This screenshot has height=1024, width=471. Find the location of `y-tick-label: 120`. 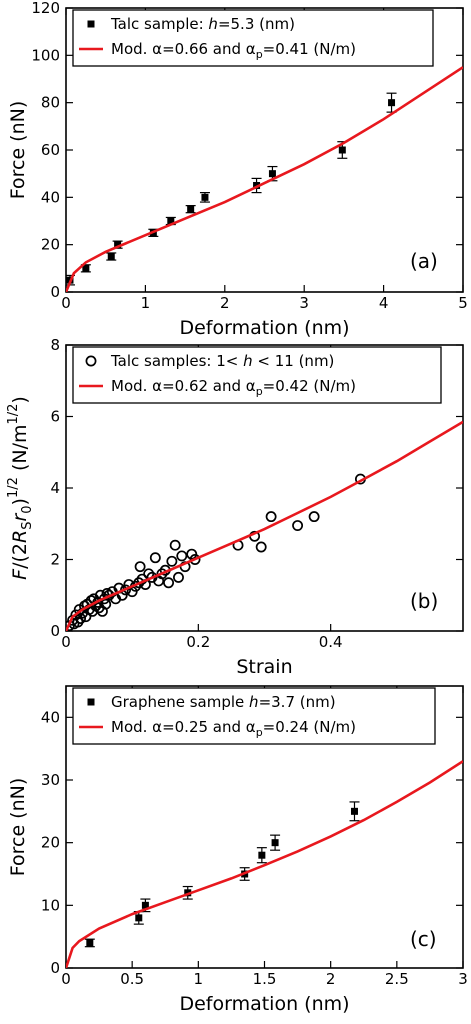

y-tick-label: 120 is located at coordinates (45, 8).